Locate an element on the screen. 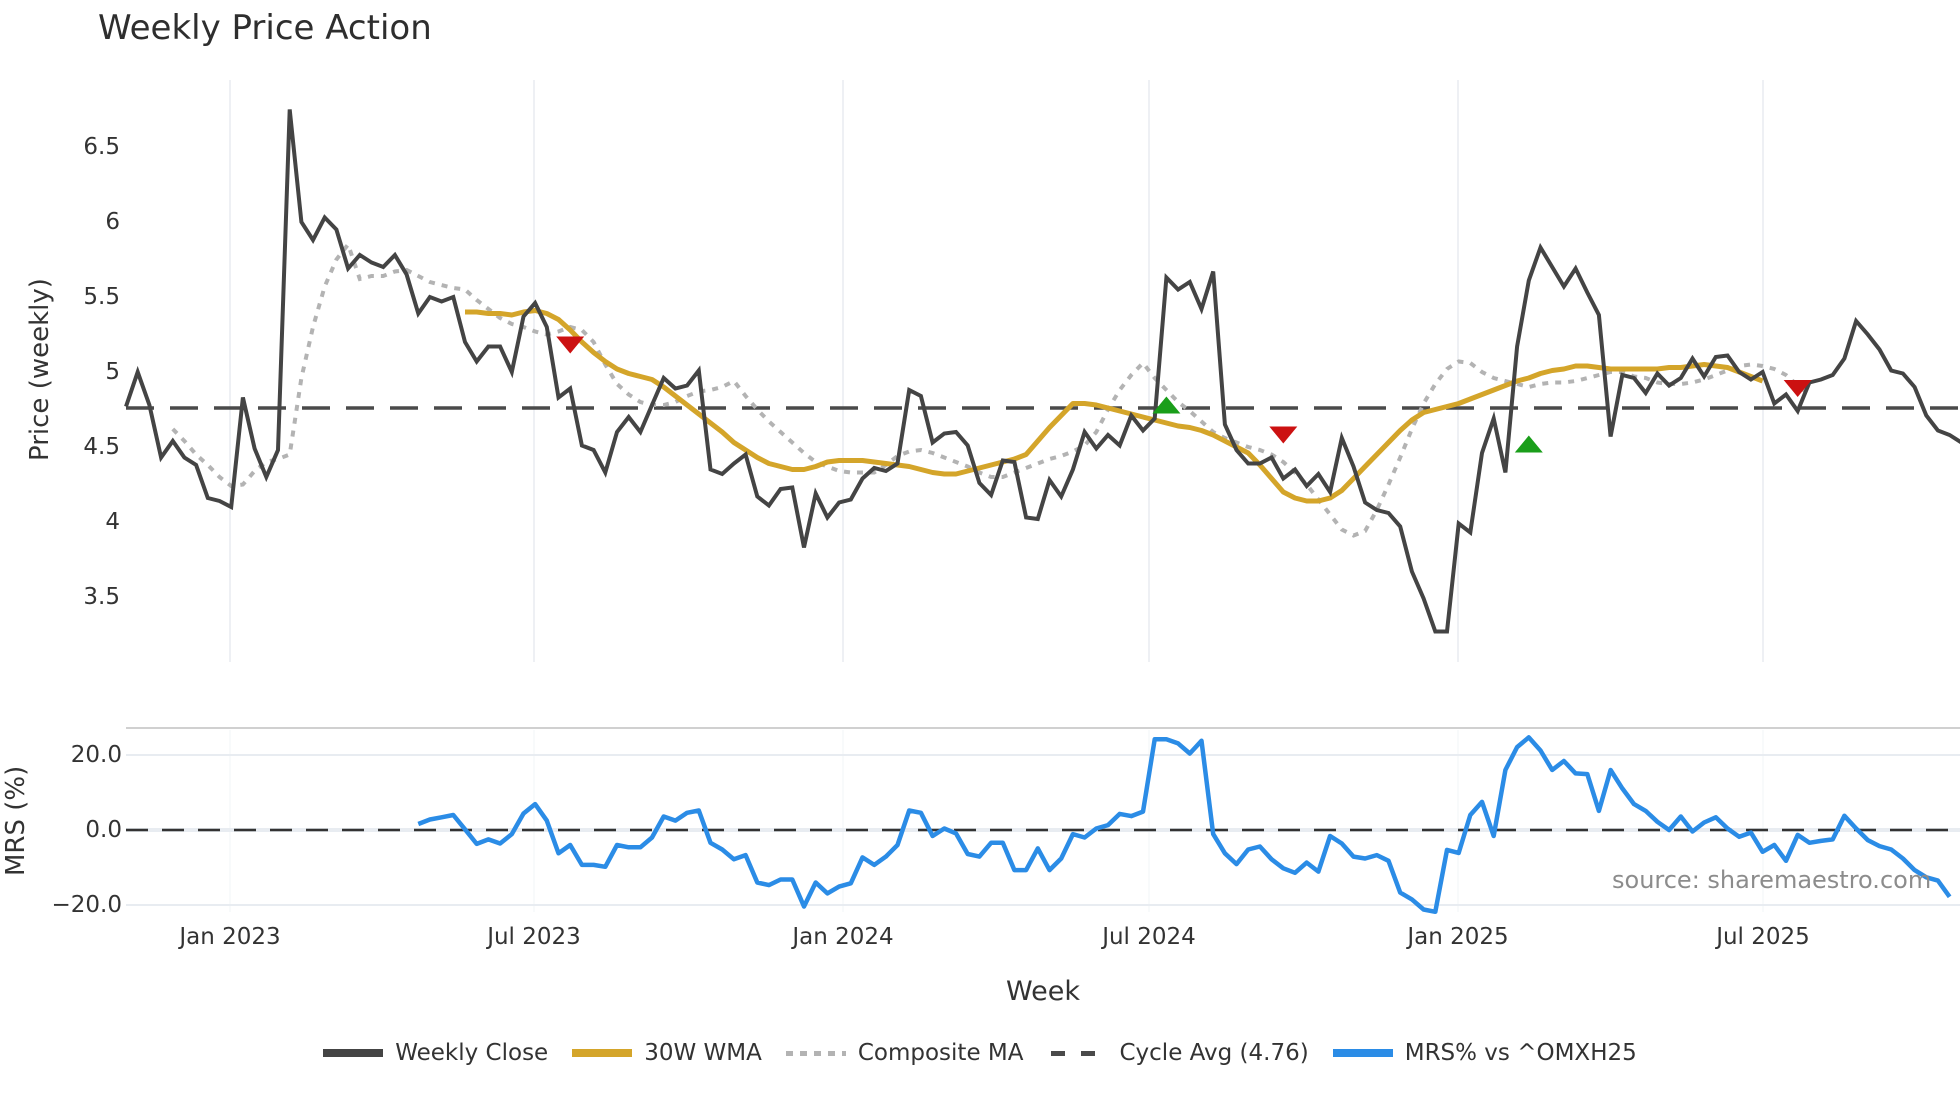 Image resolution: width=1960 pixels, height=1102 pixels. mrs-tick-20: 20.0 is located at coordinates (96, 755).